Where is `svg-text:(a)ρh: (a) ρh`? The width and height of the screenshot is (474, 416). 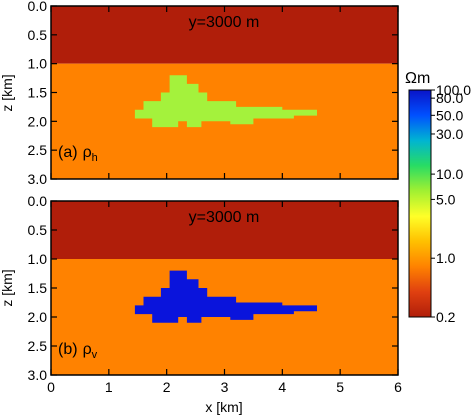
svg-text:(a)ρh: (a) ρh is located at coordinates (78, 154).